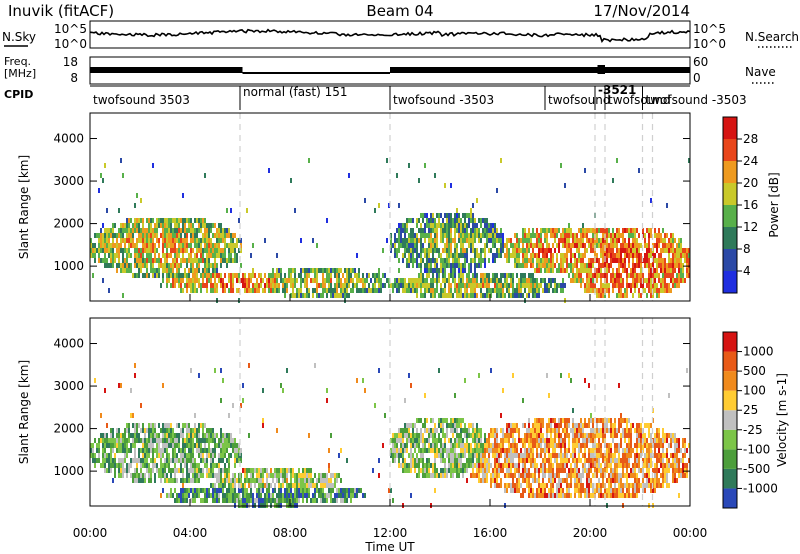 The image size is (800, 554). What do you see at coordinates (74, 78) in the screenshot?
I see `freq-left-tick-bottom: 8` at bounding box center [74, 78].